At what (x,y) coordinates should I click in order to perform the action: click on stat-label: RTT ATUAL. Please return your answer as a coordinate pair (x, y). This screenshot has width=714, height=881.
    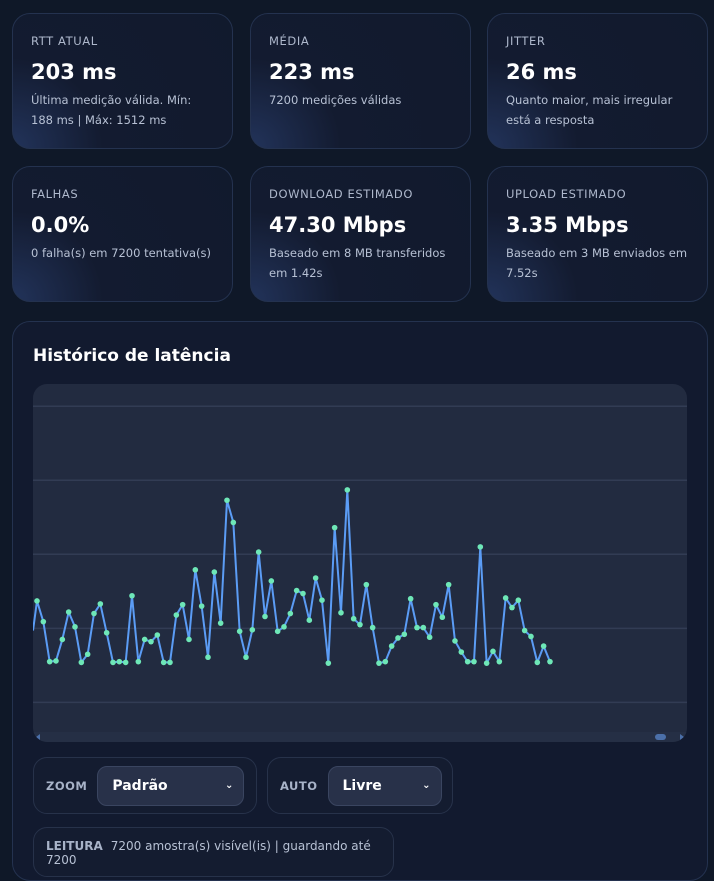
    Looking at the image, I should click on (64, 41).